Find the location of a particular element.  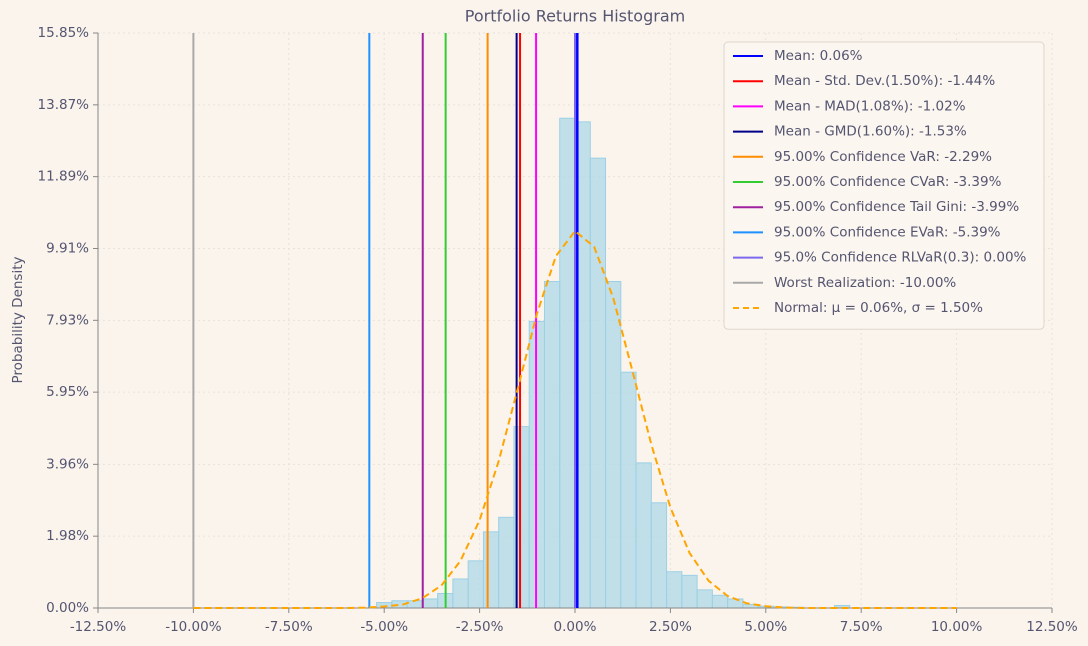

legend-label: 95.00% Confidence CVaR: -3.39% is located at coordinates (888, 182).